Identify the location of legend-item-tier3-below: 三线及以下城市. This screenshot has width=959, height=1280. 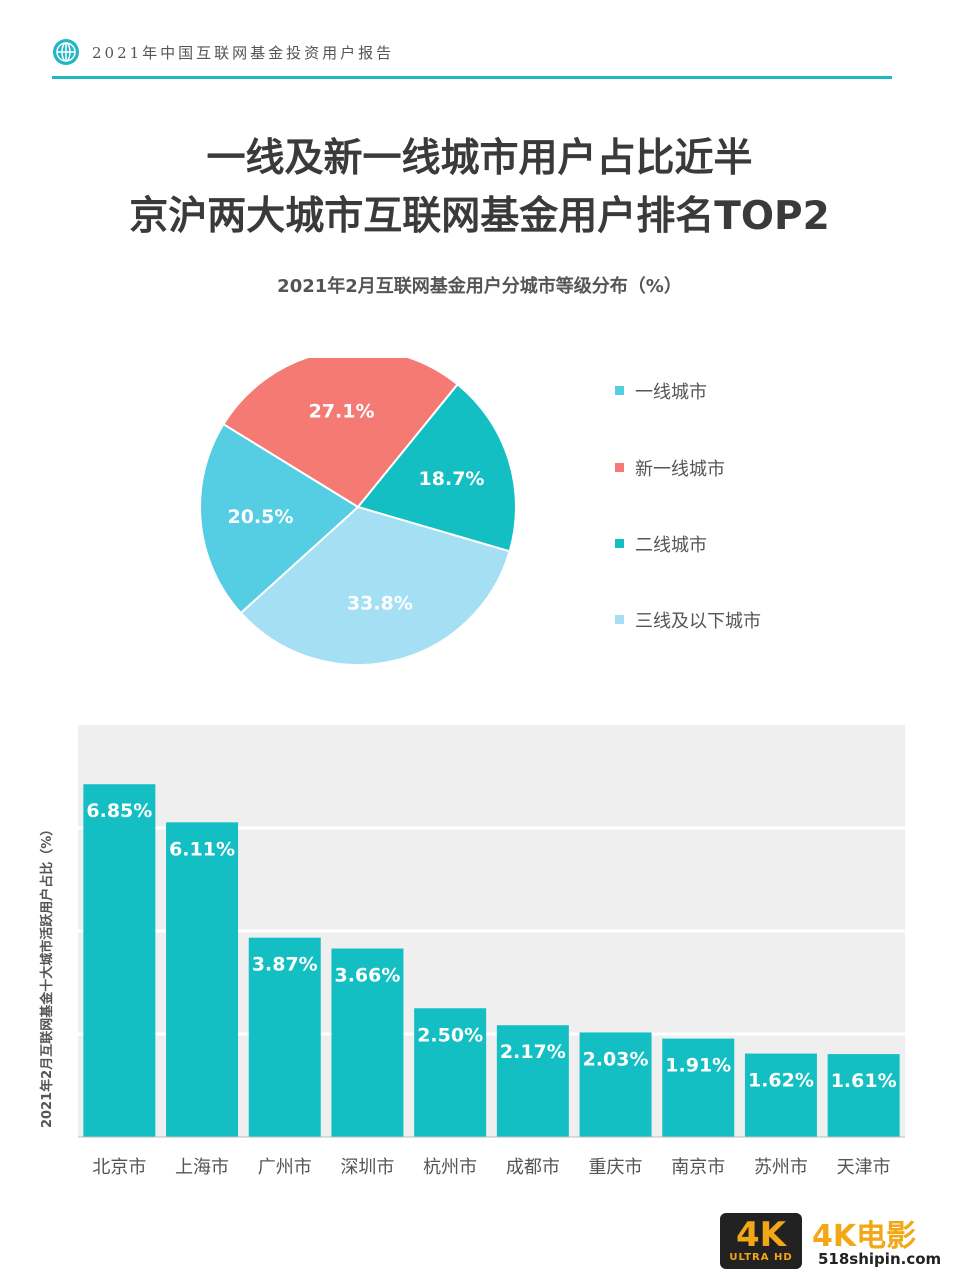
(725, 619).